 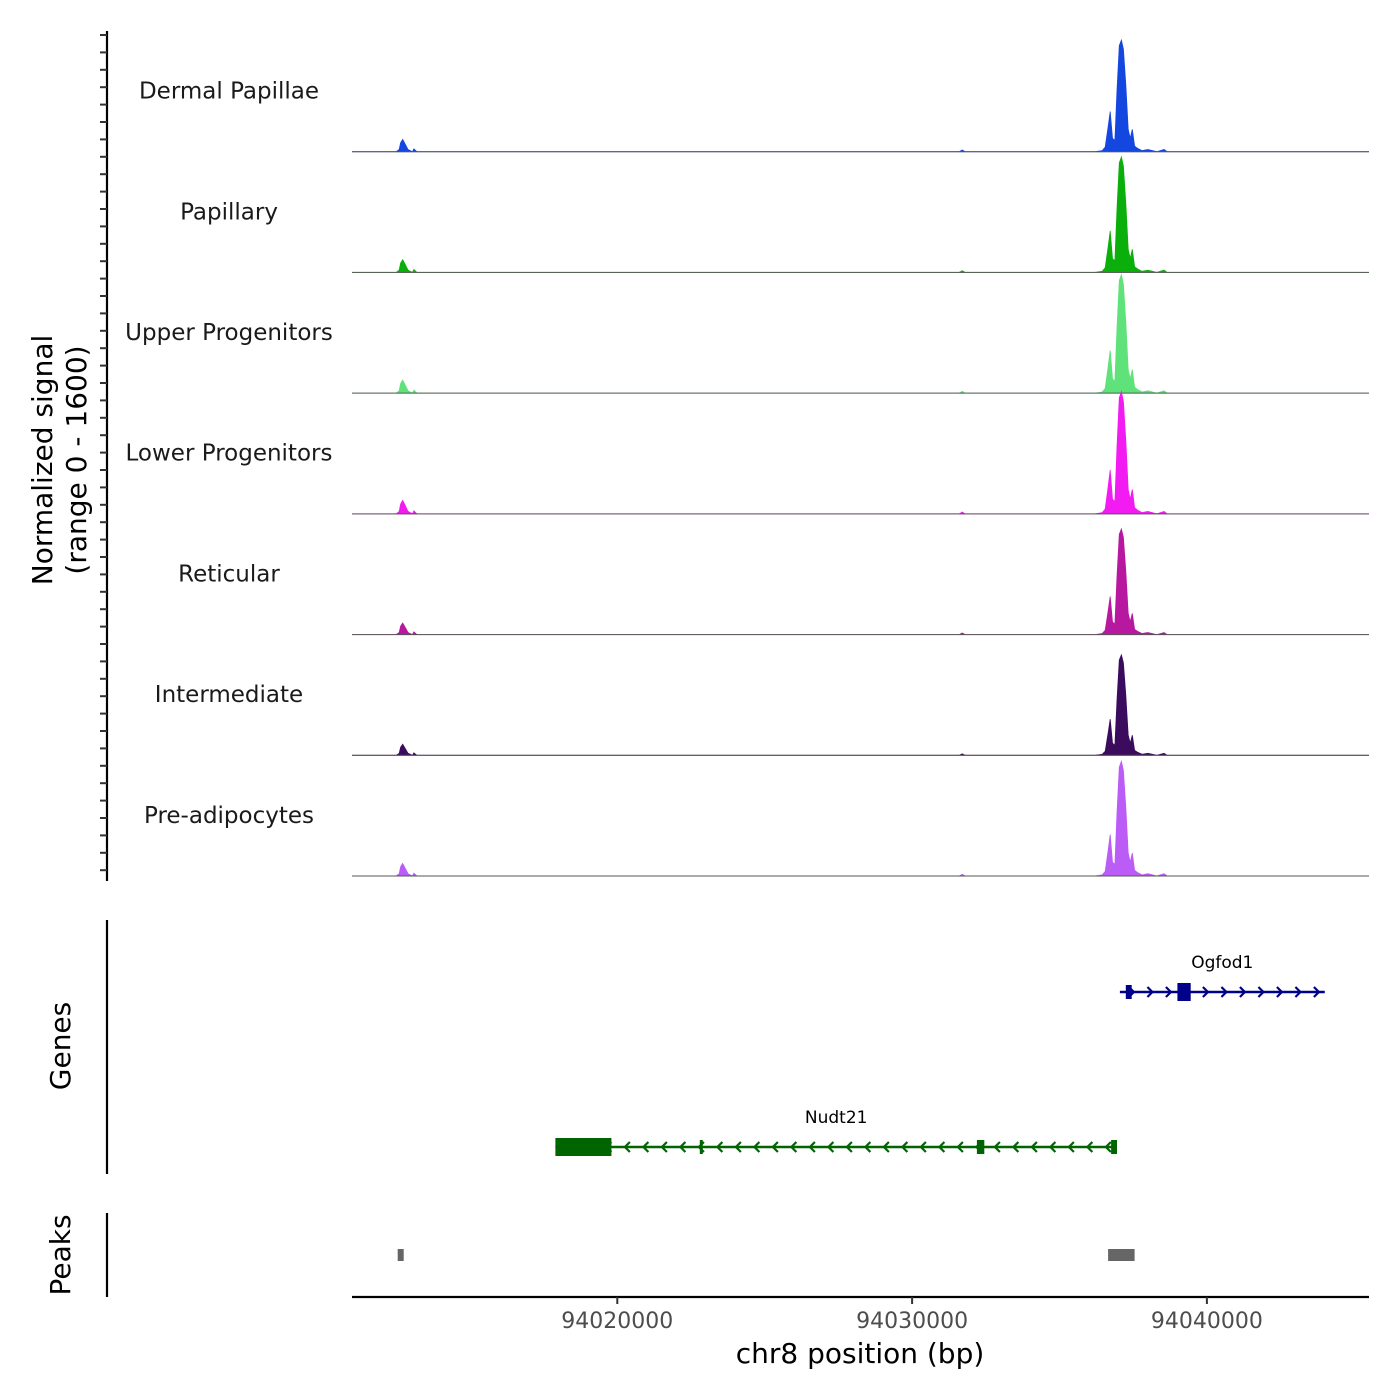 I want to click on peaks-panel: Peaks, so click(x=589, y=1255).